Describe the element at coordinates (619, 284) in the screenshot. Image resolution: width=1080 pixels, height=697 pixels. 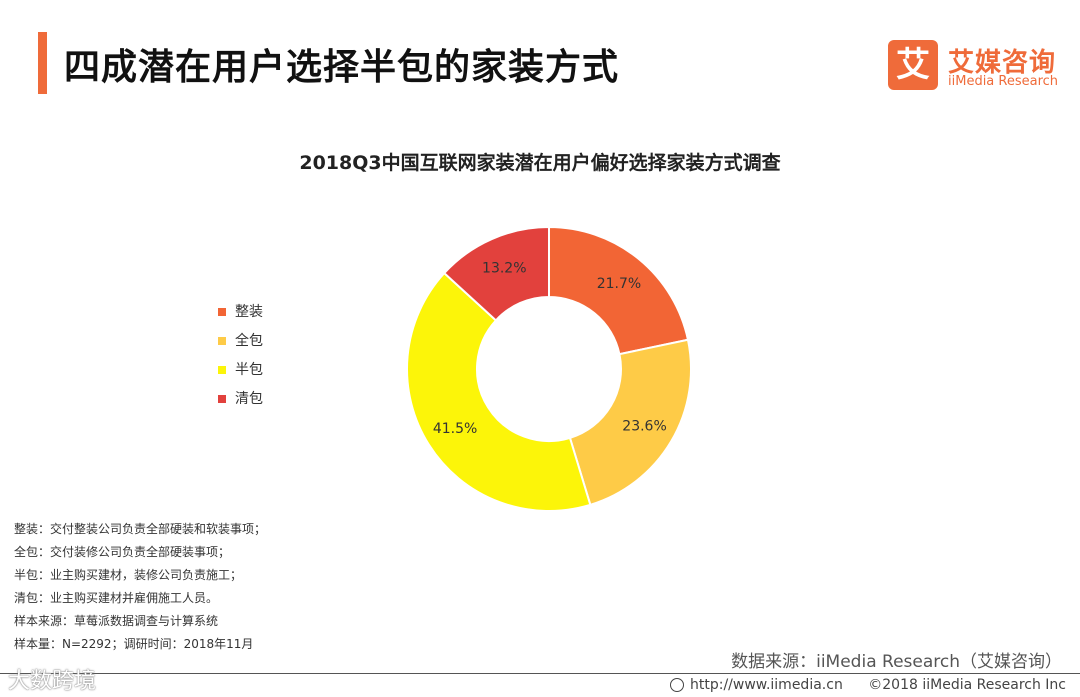
I see `slice-value-label-0: 21.7%` at that location.